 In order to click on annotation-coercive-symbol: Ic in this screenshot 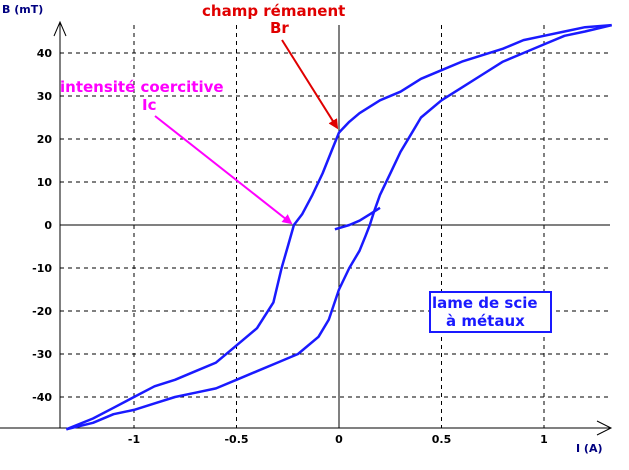, I will do `click(149, 105)`.